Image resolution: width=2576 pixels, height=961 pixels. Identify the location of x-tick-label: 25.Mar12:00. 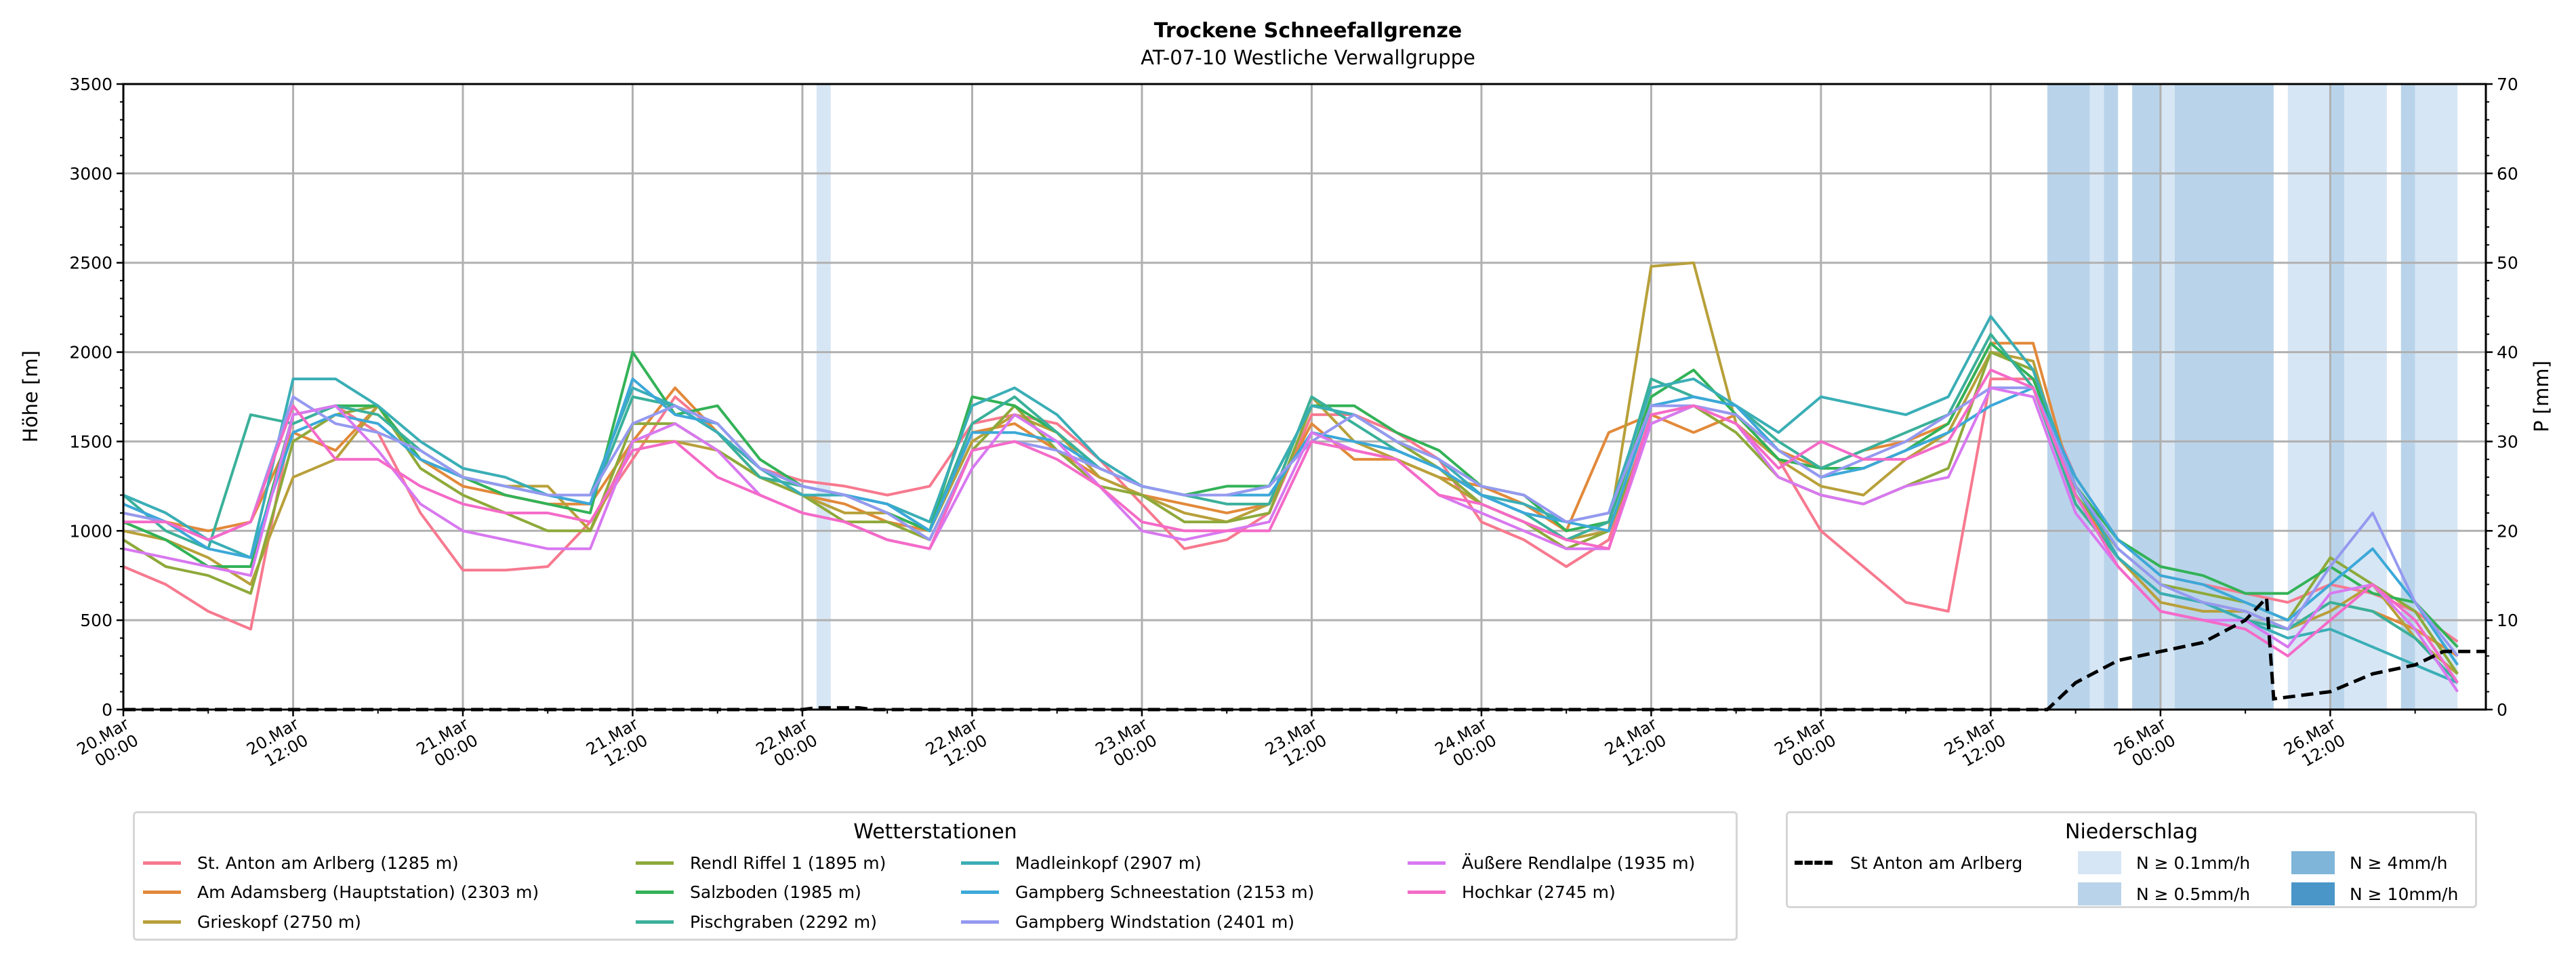
(1975, 744).